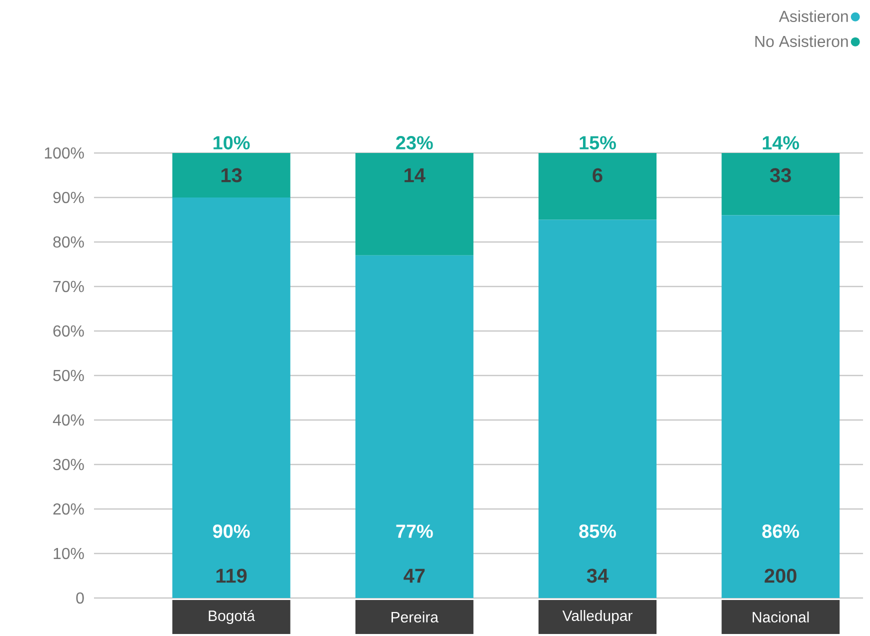  Describe the element at coordinates (780, 575) in the screenshot. I see `annotation: 200` at that location.